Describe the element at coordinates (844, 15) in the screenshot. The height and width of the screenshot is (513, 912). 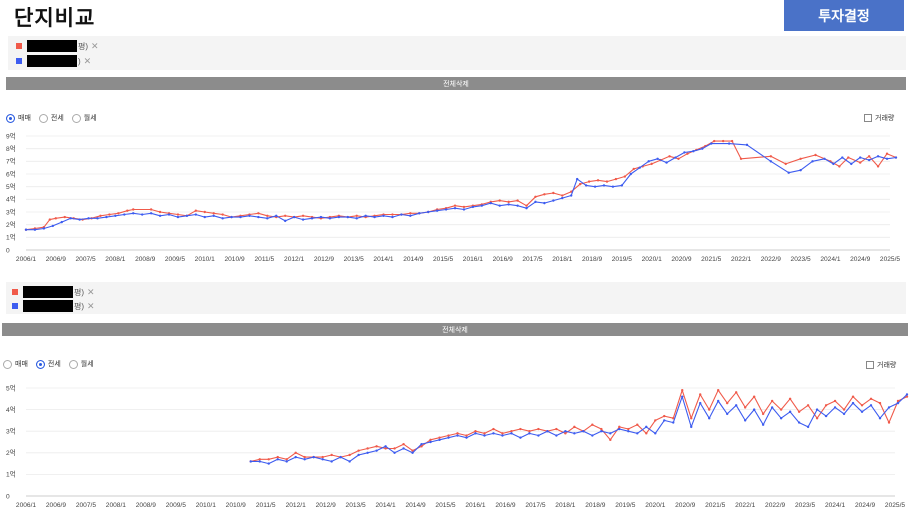
I see `invest-decision-button: 투자결정` at that location.